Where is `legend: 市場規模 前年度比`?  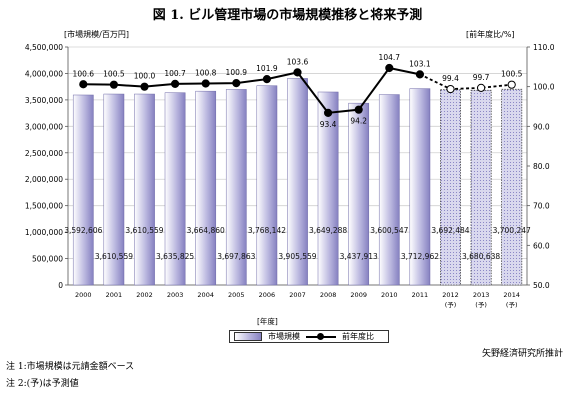 legend: 市場規模 前年度比 is located at coordinates (309, 336).